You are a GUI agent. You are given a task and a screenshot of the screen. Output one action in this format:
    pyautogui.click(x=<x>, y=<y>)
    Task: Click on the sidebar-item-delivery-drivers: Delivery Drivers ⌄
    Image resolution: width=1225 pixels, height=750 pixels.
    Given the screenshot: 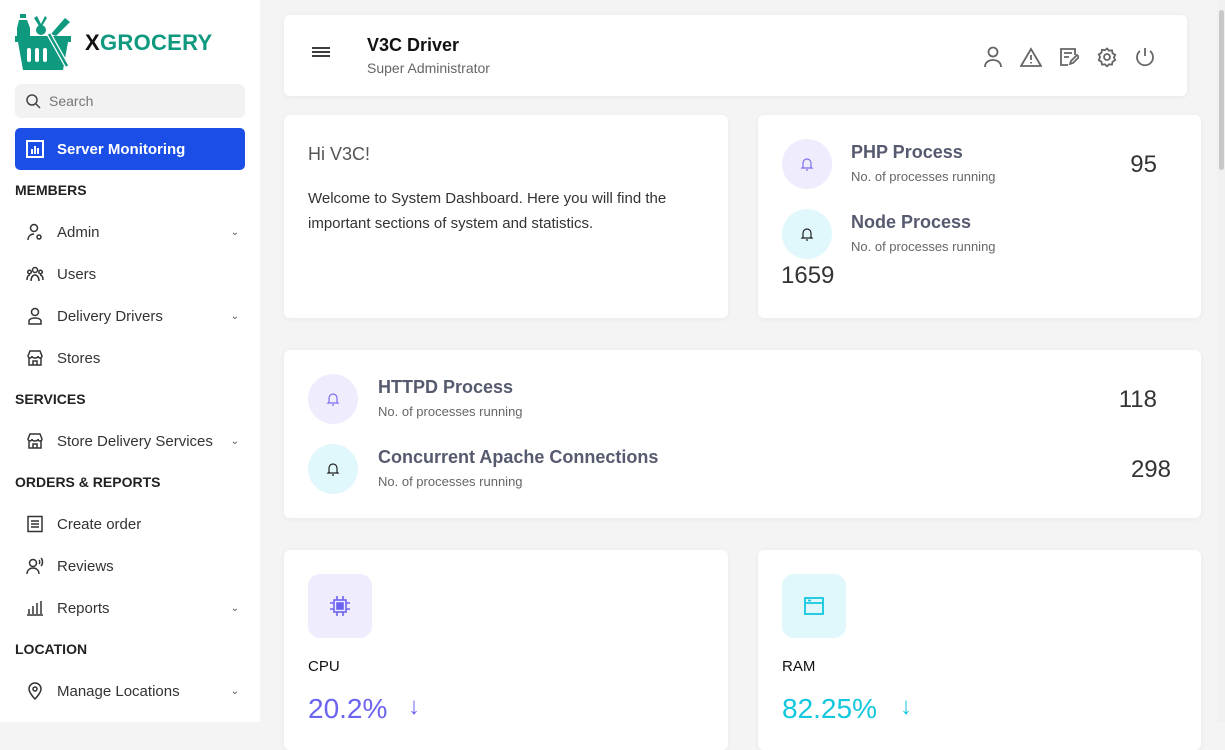 What is the action you would take?
    pyautogui.click(x=130, y=316)
    